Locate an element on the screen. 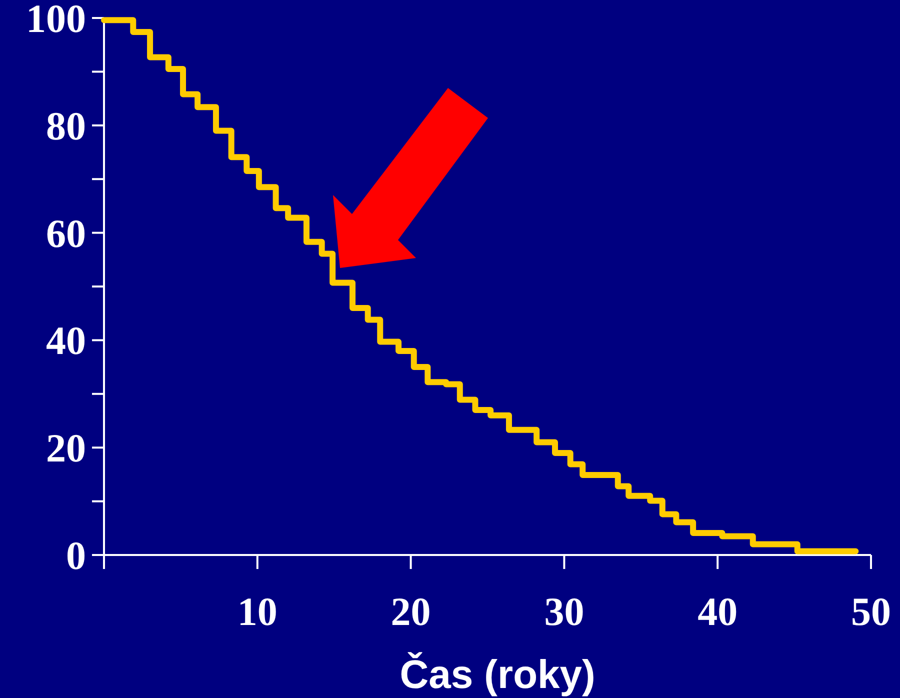  x-tick-label: 30 is located at coordinates (564, 611).